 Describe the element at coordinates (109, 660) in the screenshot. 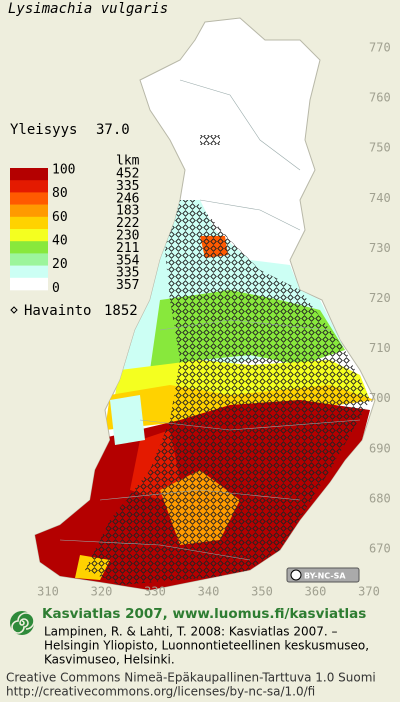

I see `citation-line: Kasvimuseo, Helsinki.` at that location.